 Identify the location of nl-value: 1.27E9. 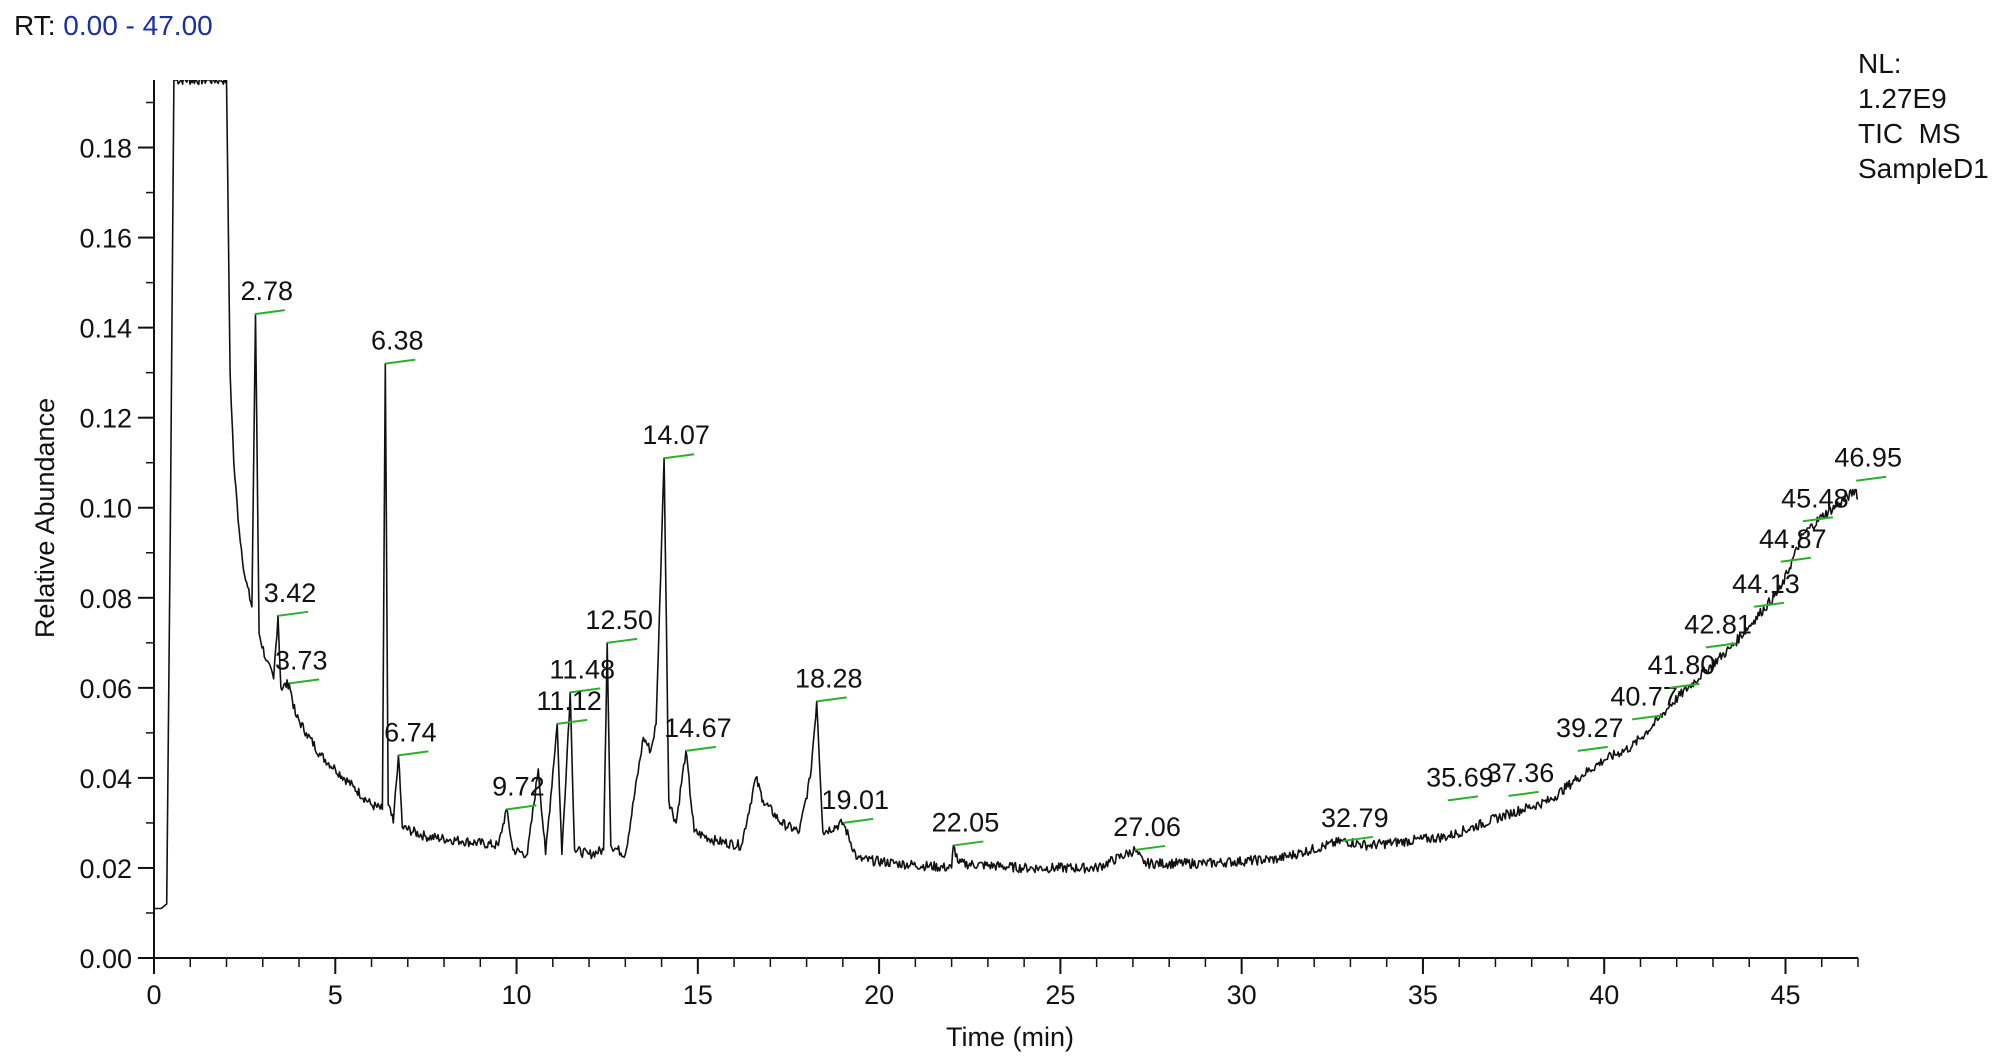
(1902, 98).